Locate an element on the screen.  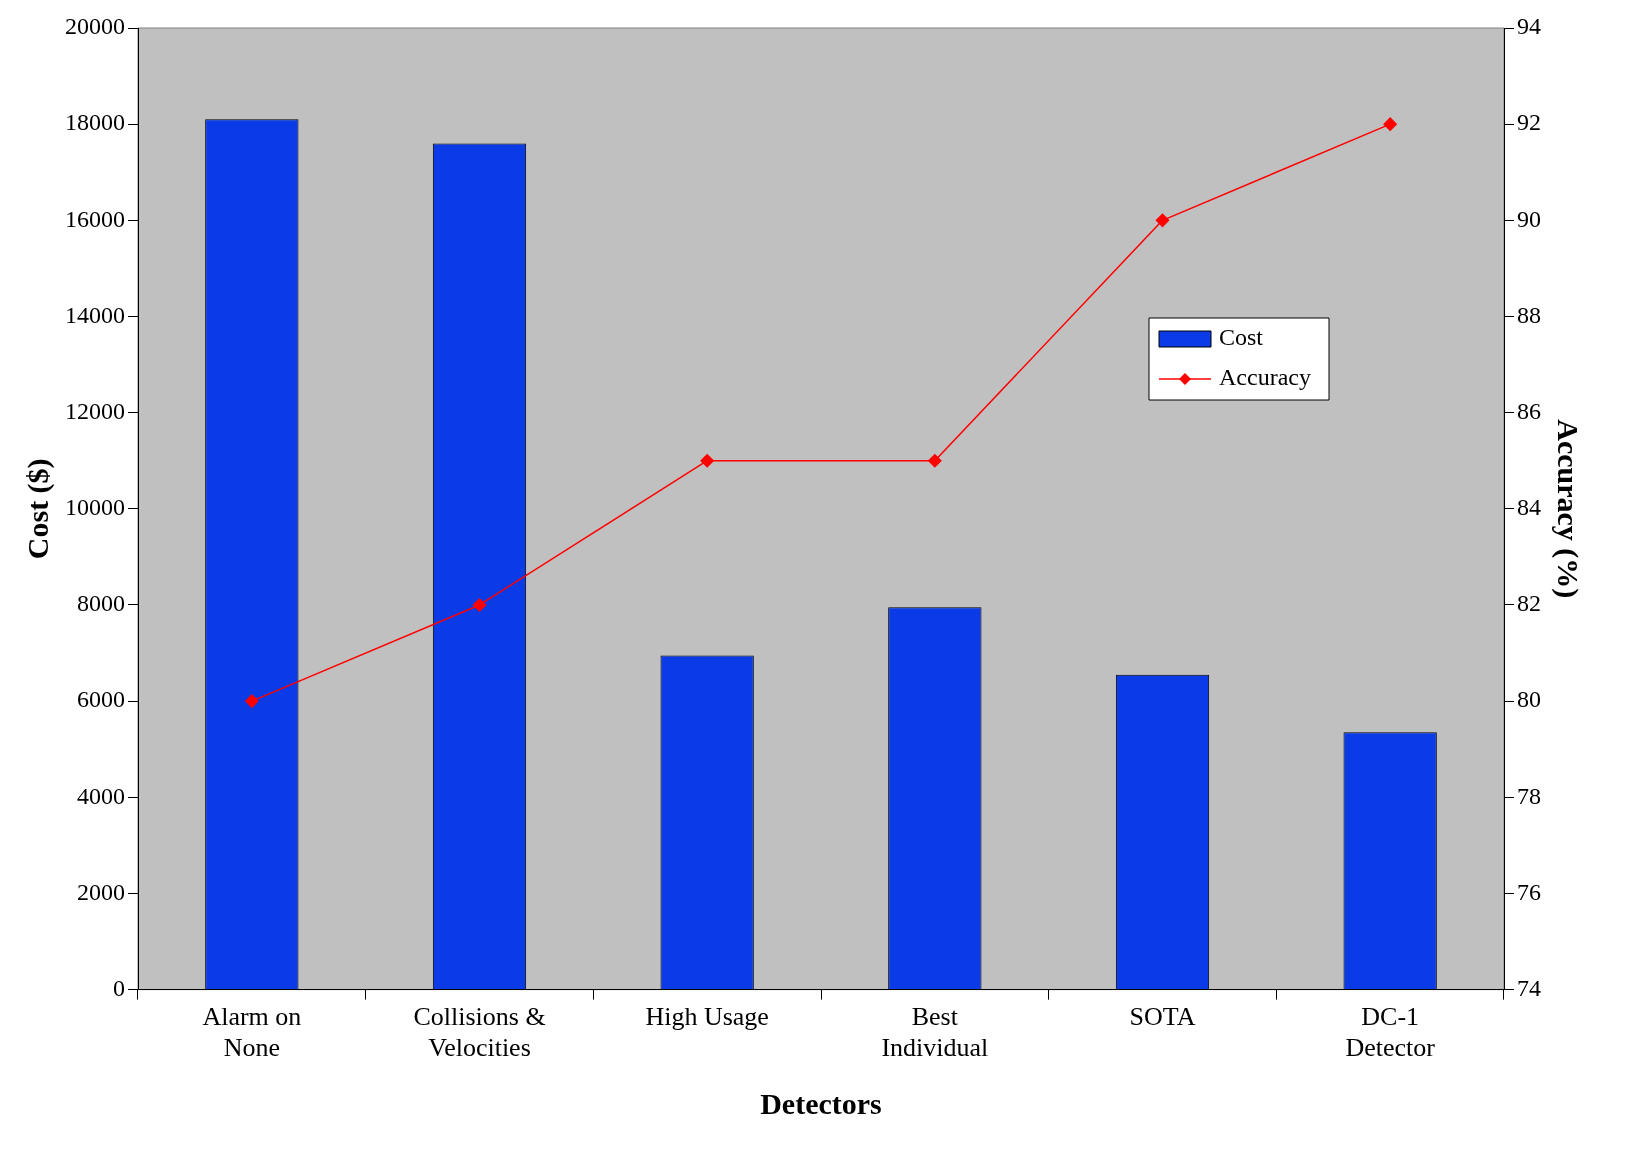
y2-tick-label: 74 is located at coordinates (1529, 987).